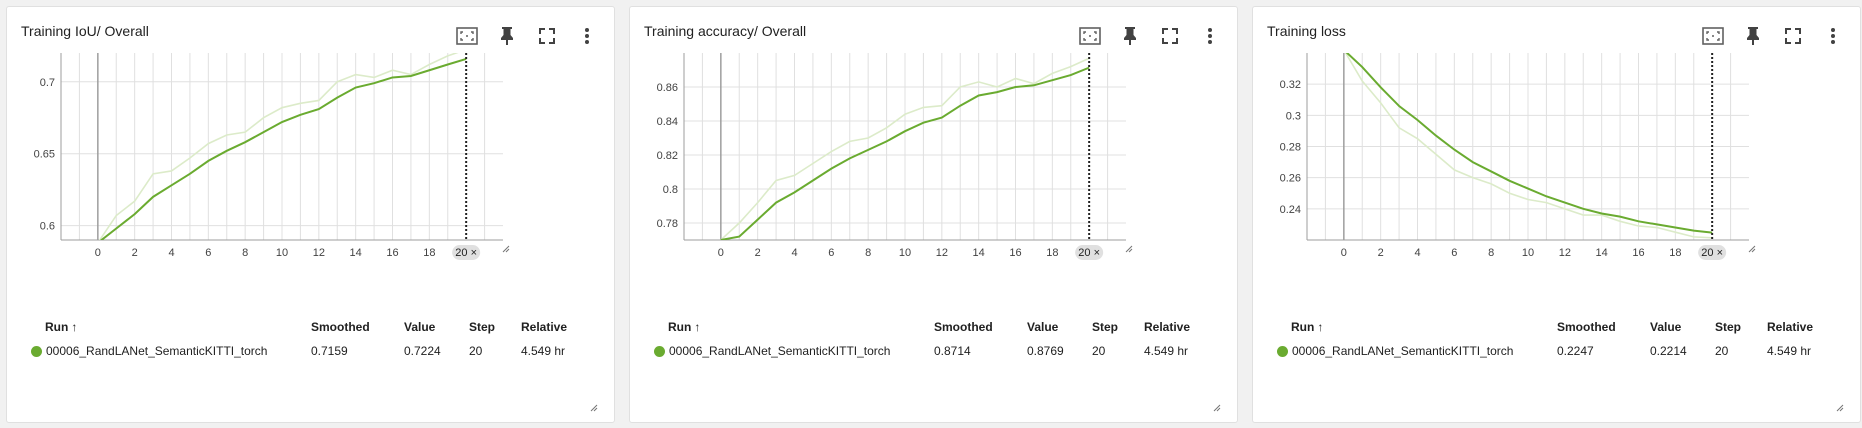 The image size is (1862, 428). What do you see at coordinates (1668, 351) in the screenshot?
I see `run-value: 0.2214` at bounding box center [1668, 351].